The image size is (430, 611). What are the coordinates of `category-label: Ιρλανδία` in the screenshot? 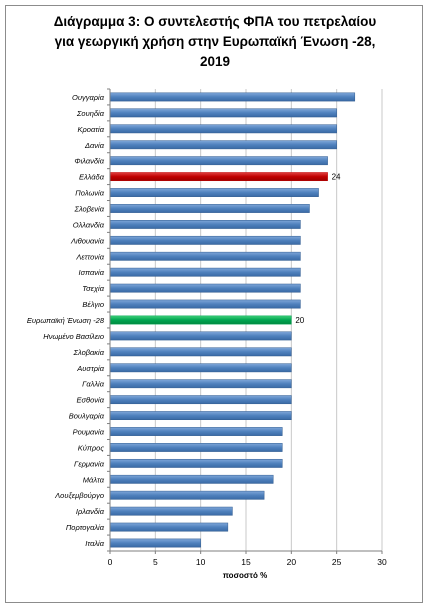 It's located at (90, 511).